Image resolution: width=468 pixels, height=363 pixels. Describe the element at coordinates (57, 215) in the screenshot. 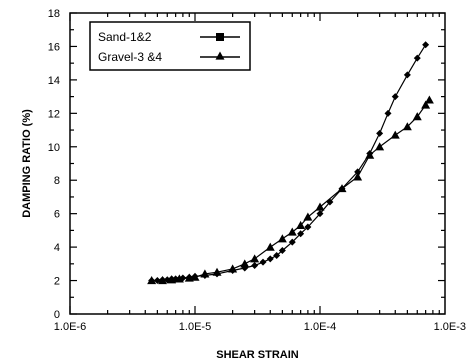

I see `y-tick-label: 6` at that location.